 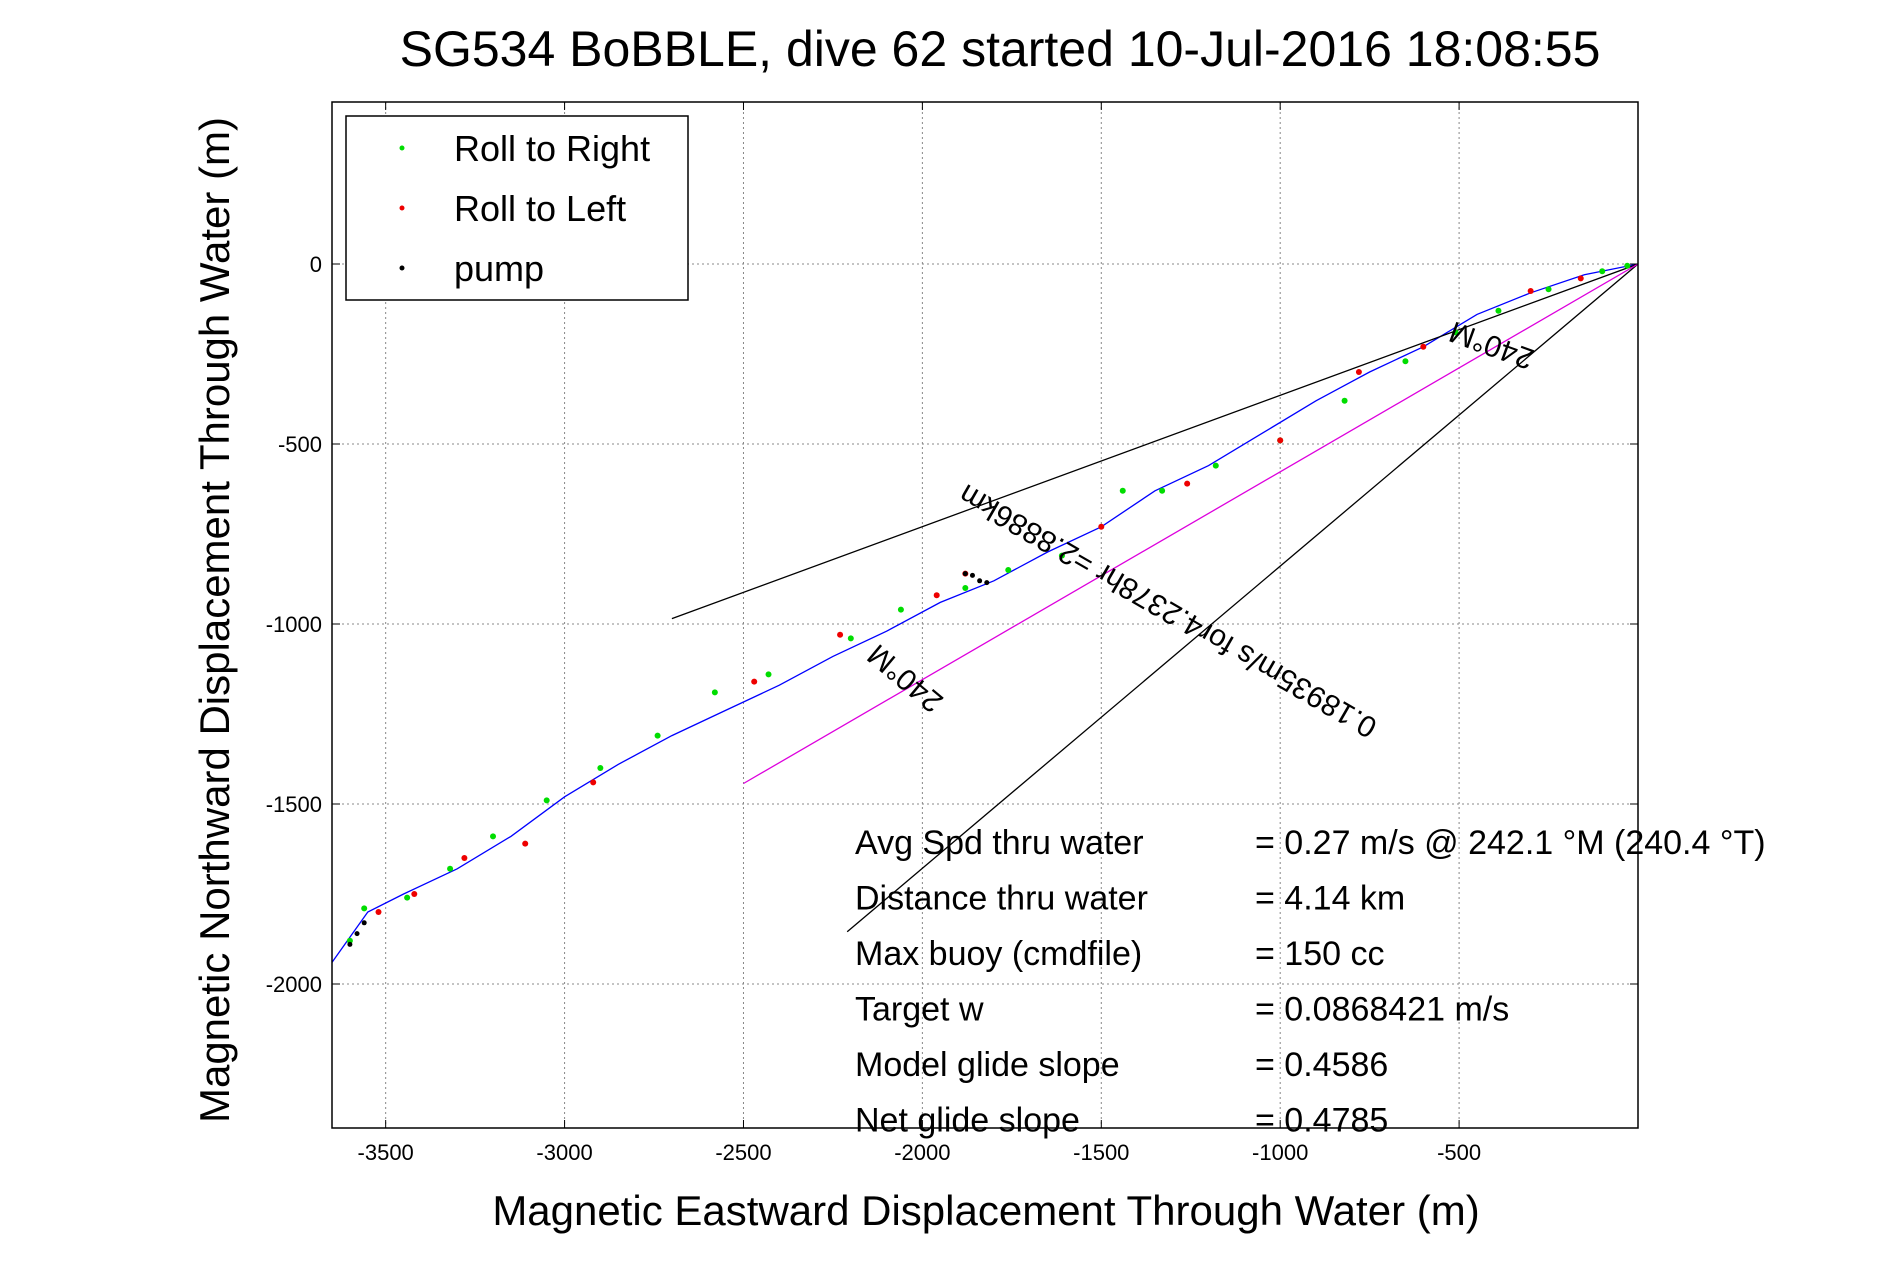 I want to click on y-tick-label: 0, so click(x=316, y=264).